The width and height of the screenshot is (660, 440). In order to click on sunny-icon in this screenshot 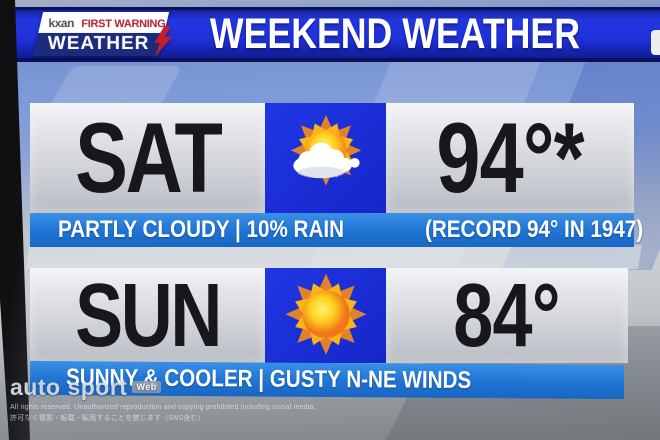, I will do `click(325, 314)`.